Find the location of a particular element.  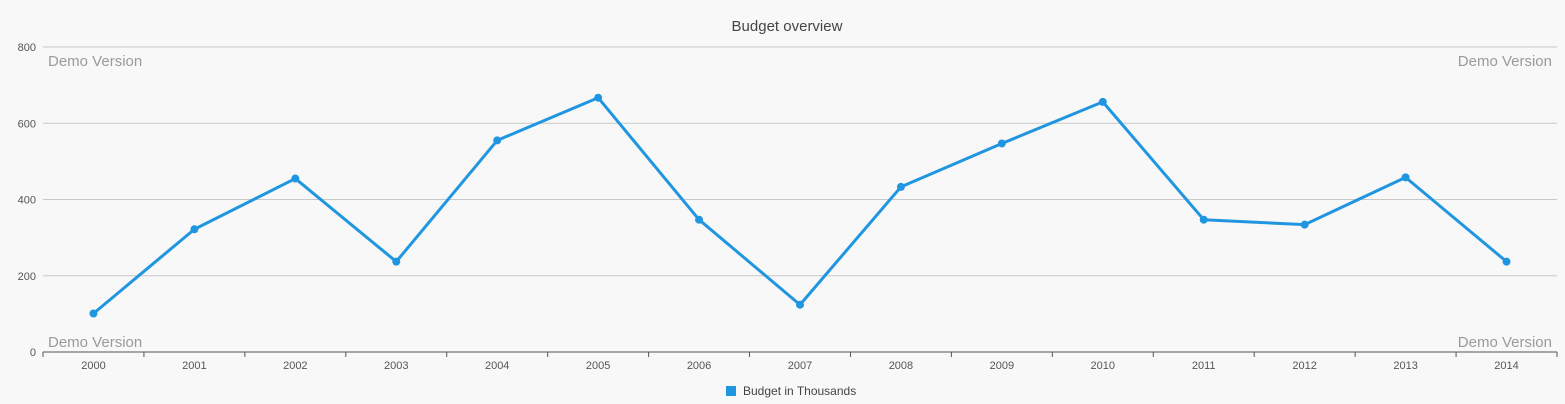

data-point-2006 is located at coordinates (699, 219).